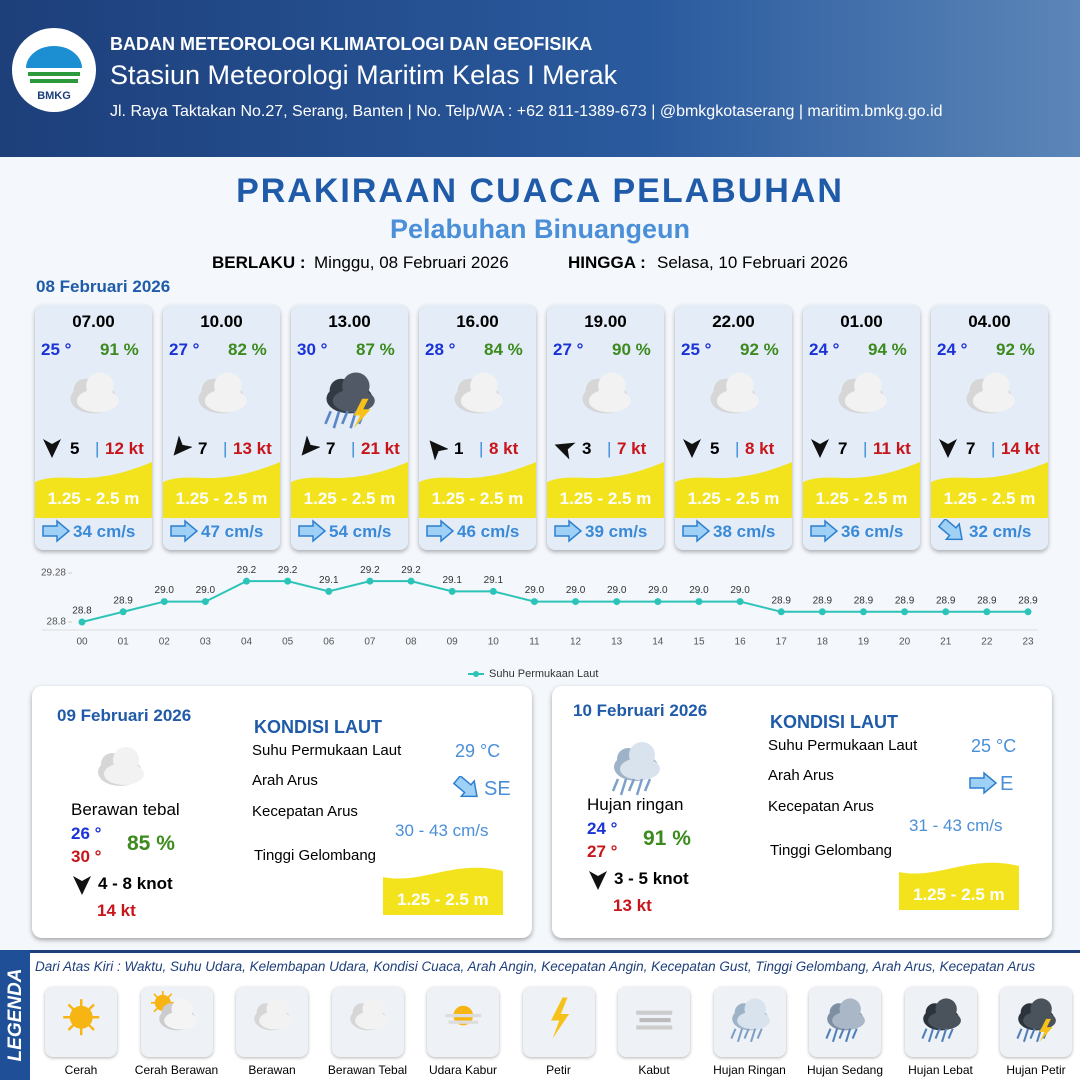 Image resolution: width=1080 pixels, height=1080 pixels. I want to click on wind-speed: 7, so click(971, 448).